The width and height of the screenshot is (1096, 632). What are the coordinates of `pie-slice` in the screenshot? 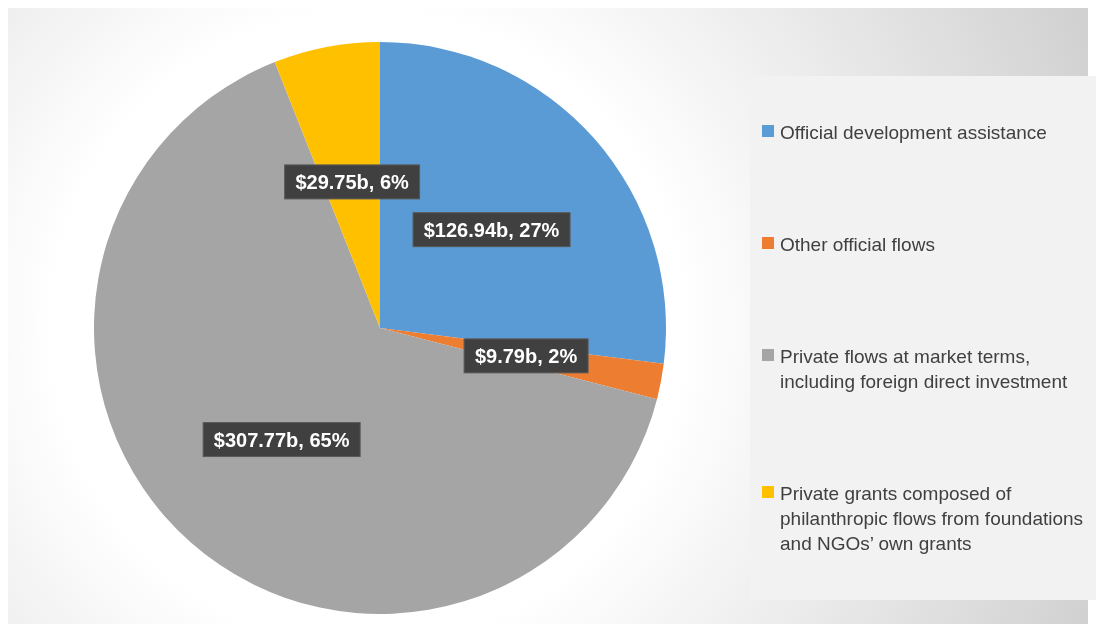 It's located at (523, 203).